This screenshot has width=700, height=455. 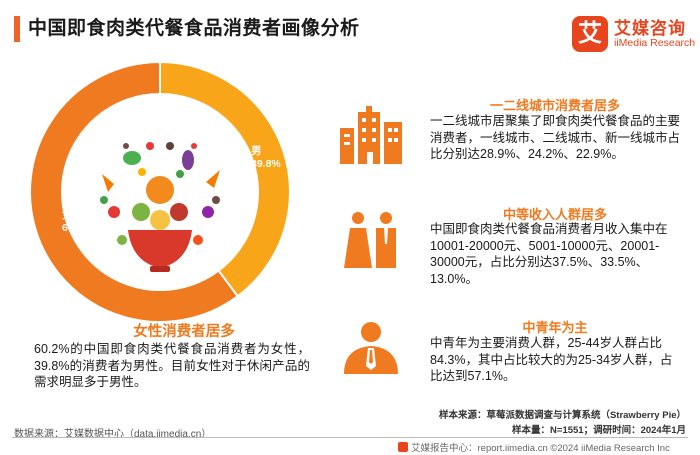 I want to click on logo-name-en: iiMedia Research, so click(x=655, y=43).